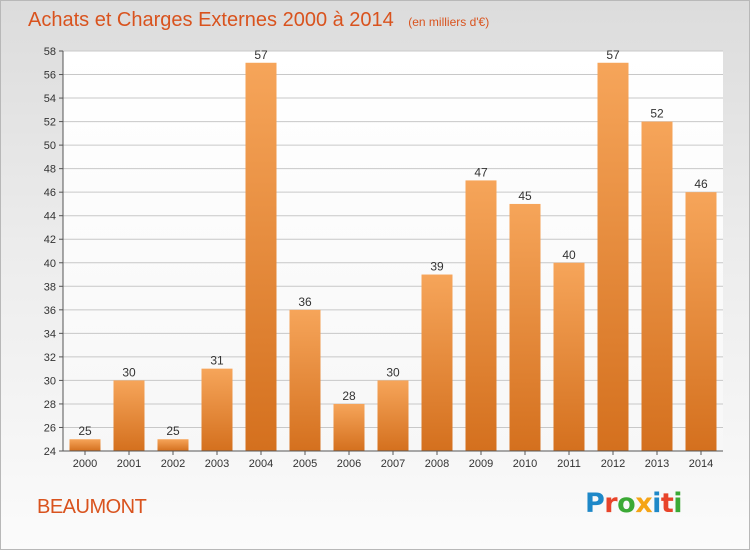 The image size is (750, 550). What do you see at coordinates (525, 196) in the screenshot?
I see `data-label-2010: 45` at bounding box center [525, 196].